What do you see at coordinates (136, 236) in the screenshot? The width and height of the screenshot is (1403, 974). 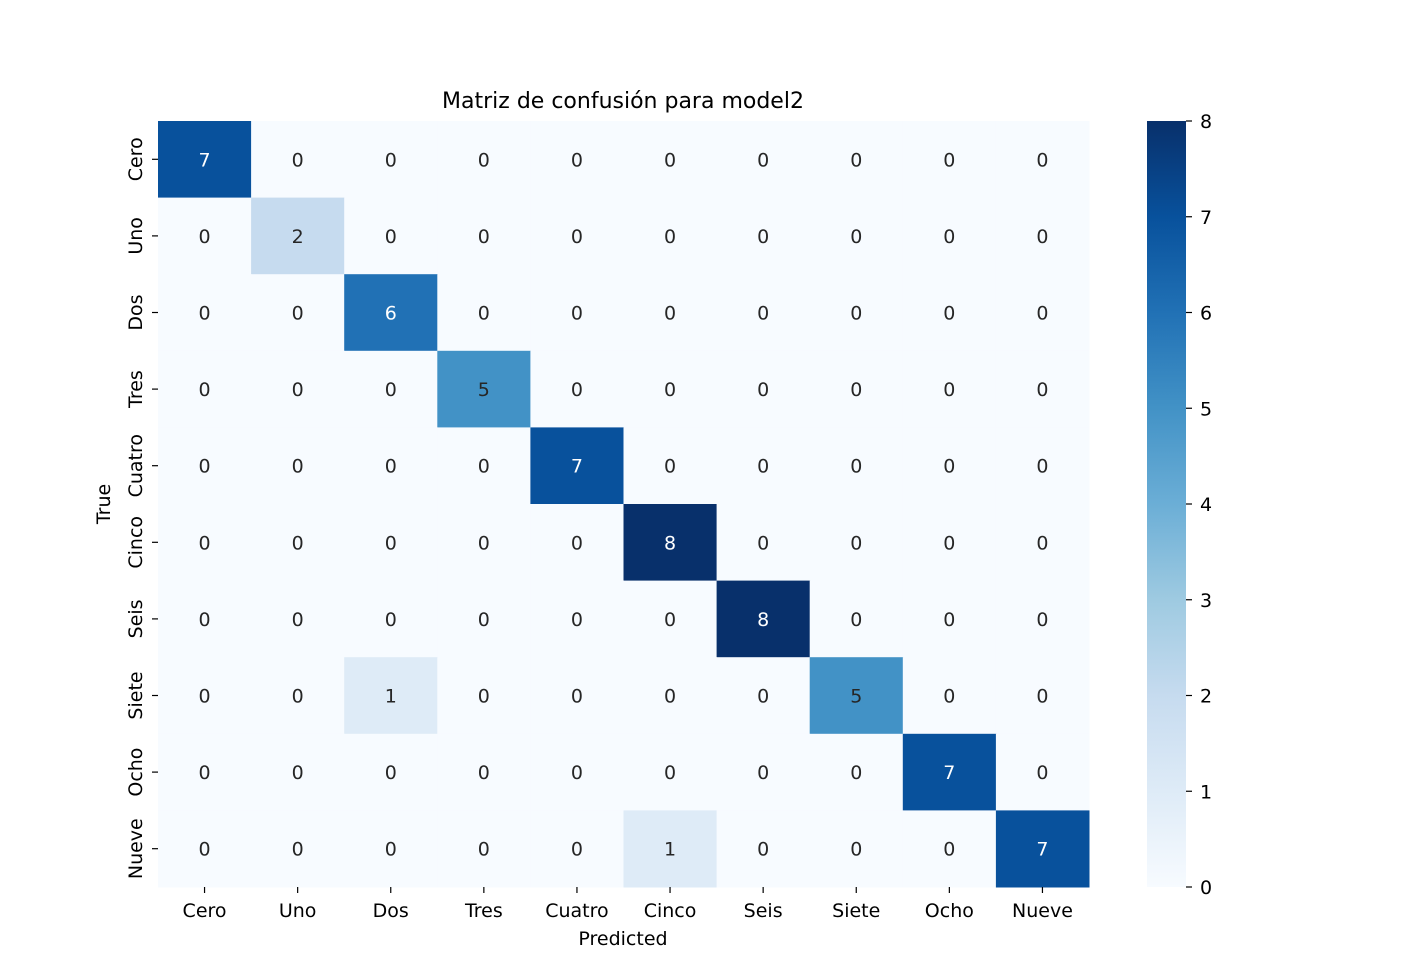 I see `y-tick-label: Uno` at bounding box center [136, 236].